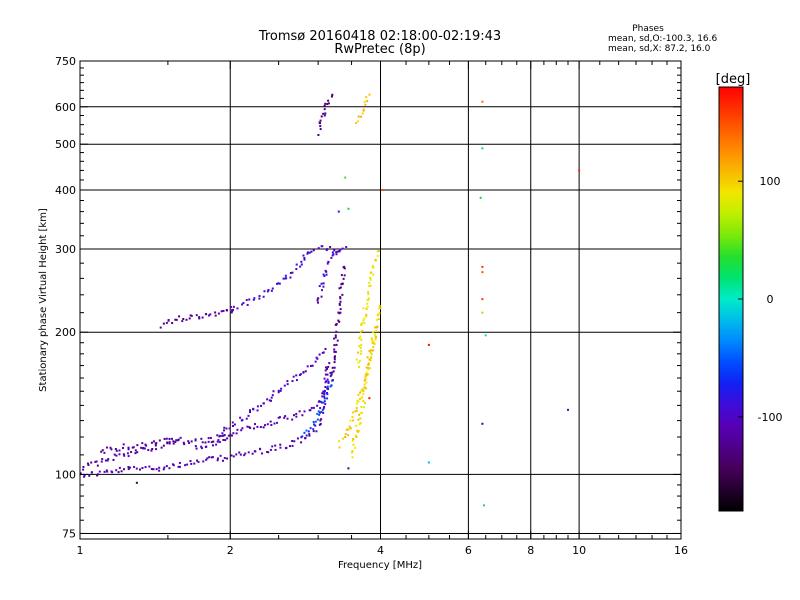 The image size is (800, 600). I want to click on x-tick-label: 10, so click(579, 550).